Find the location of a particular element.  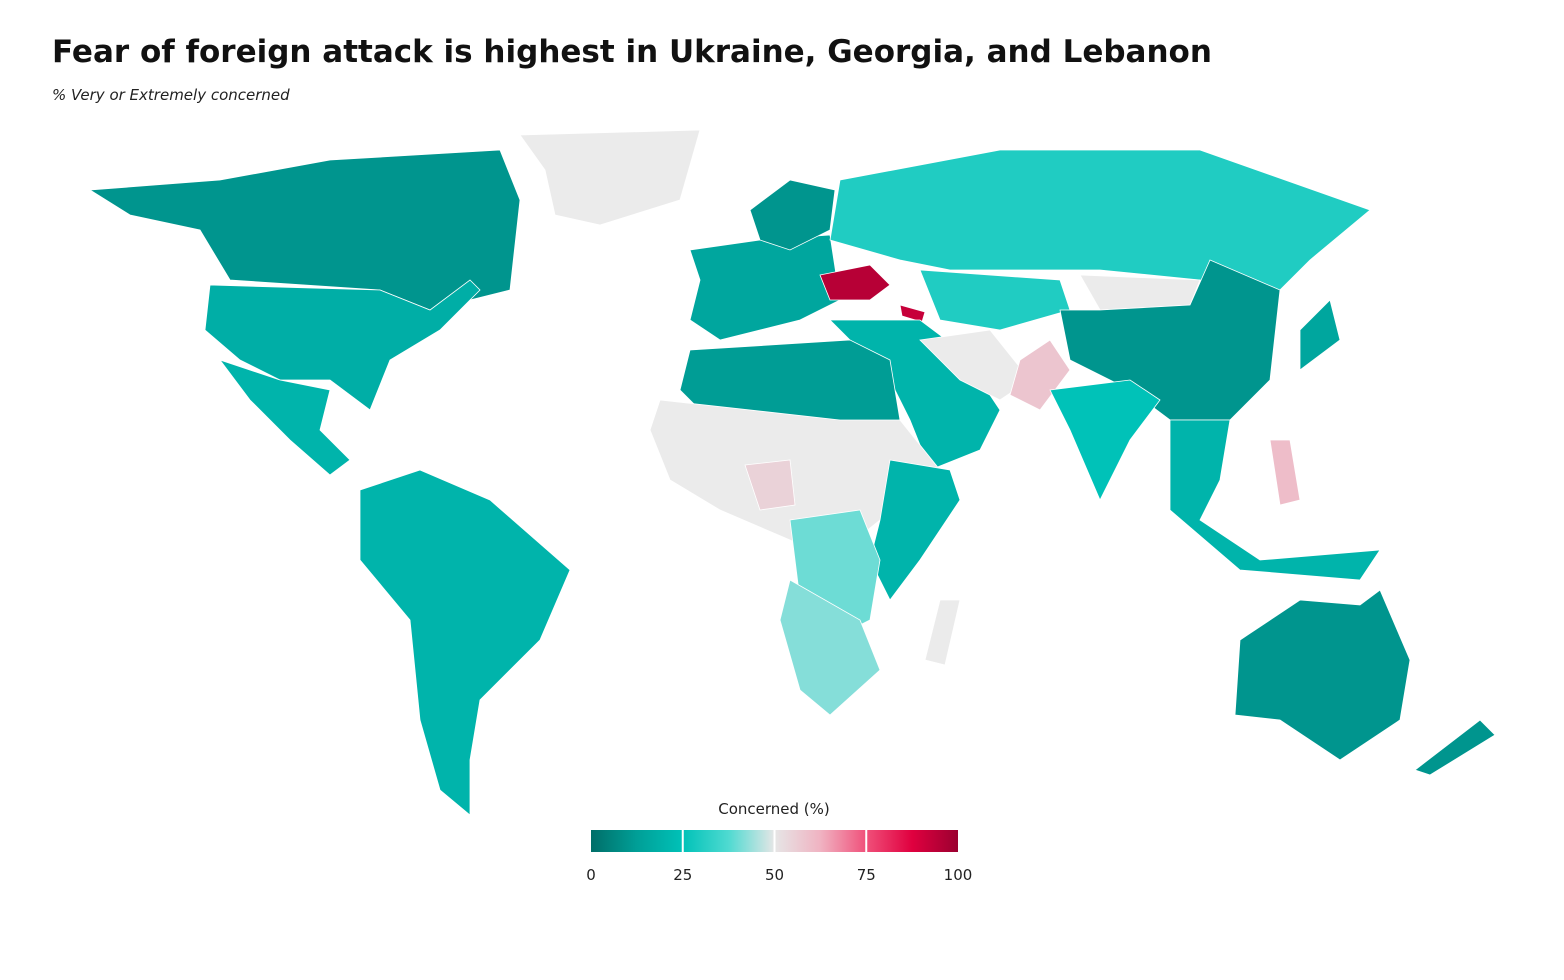

legend-tick-label: 25 is located at coordinates (682, 875).